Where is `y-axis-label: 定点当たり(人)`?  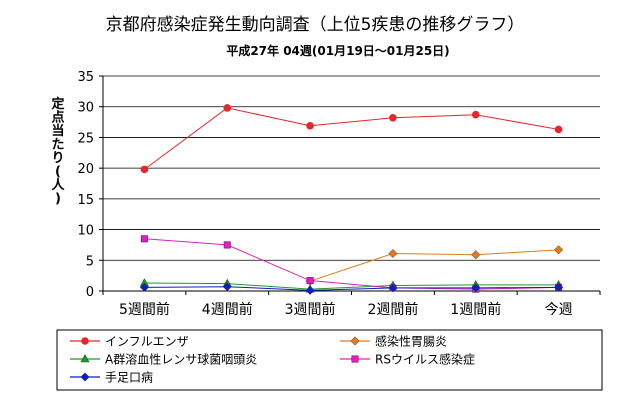
y-axis-label: 定点当たり(人) is located at coordinates (57, 151).